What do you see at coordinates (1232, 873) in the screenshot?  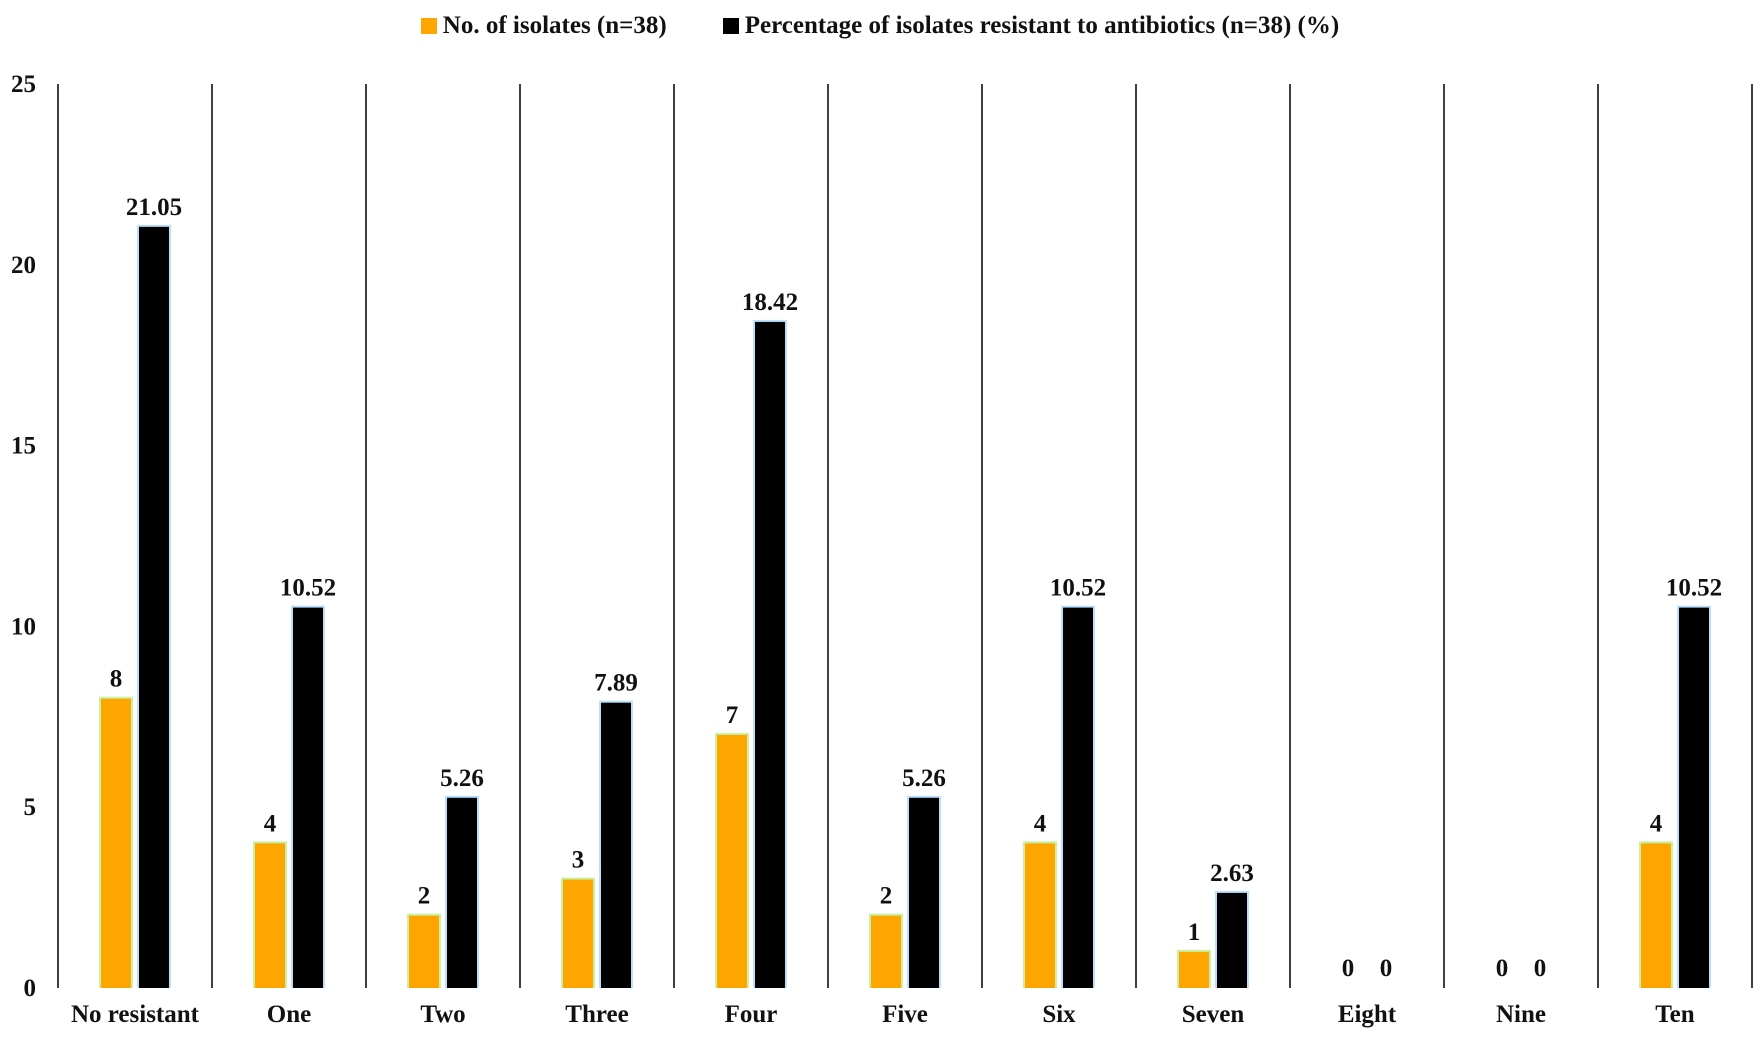 I see `data-label: 2.63` at bounding box center [1232, 873].